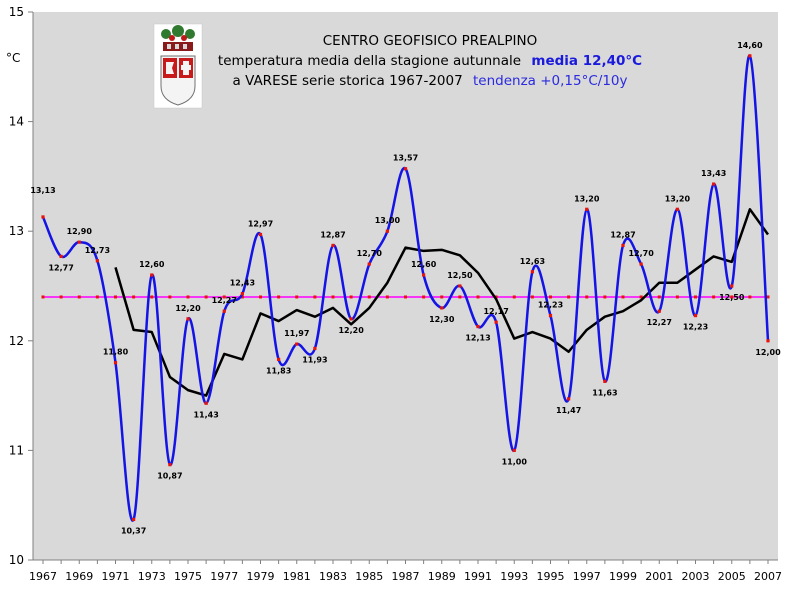  I want to click on data-label: 12,60, so click(424, 264).